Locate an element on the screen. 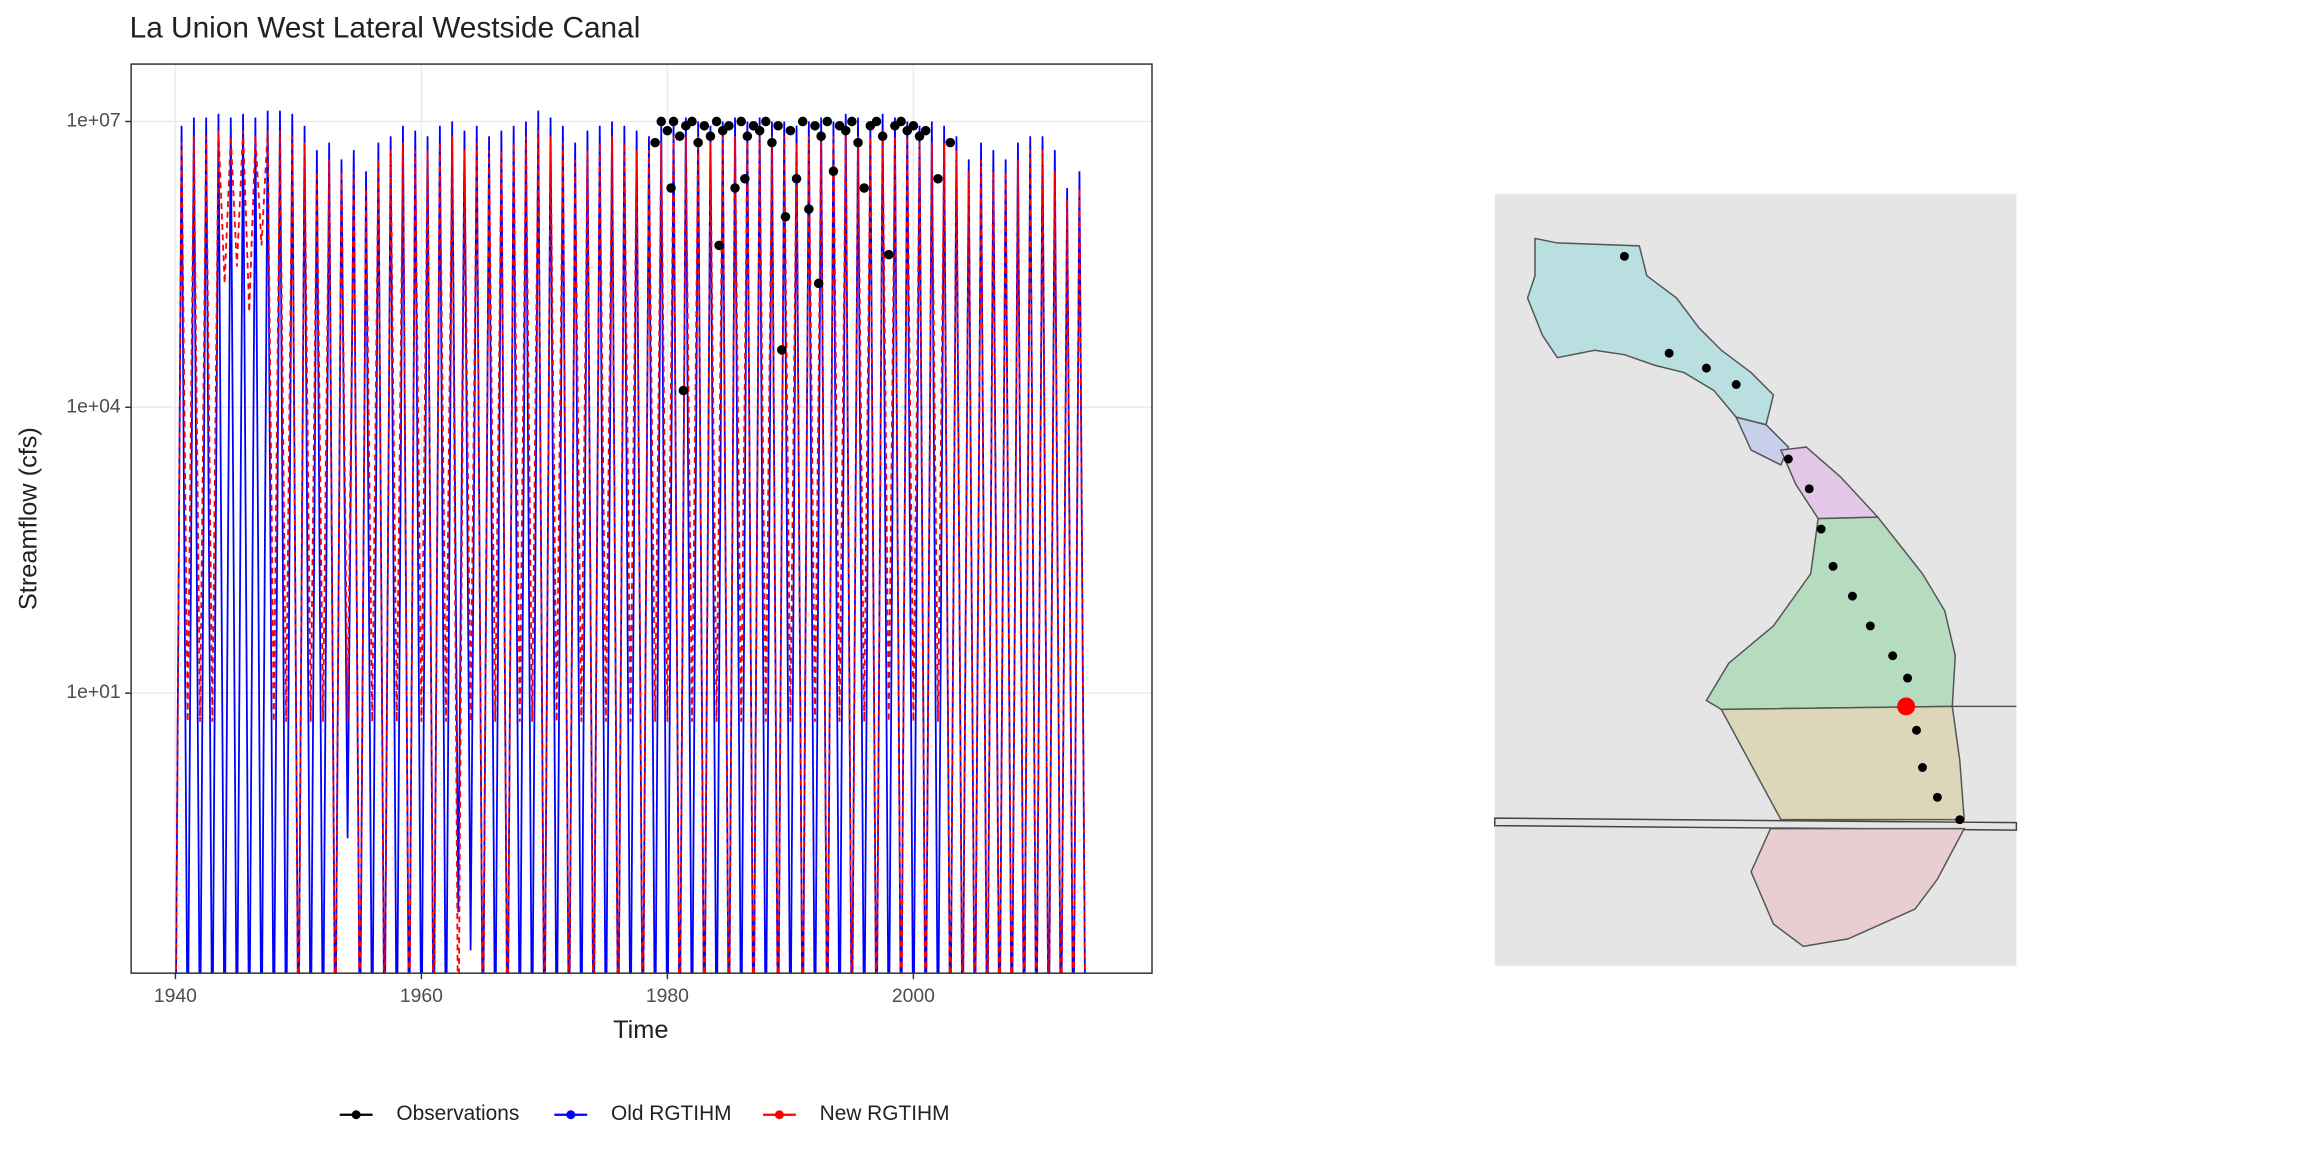 The height and width of the screenshot is (1152, 2304). y-tick-label: 1e+04 is located at coordinates (93, 406).